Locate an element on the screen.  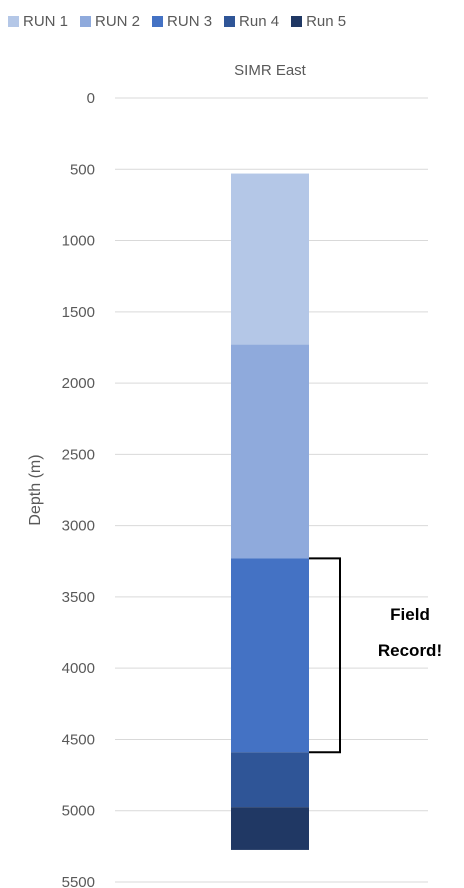
y-tick-label: 0 is located at coordinates (91, 98).